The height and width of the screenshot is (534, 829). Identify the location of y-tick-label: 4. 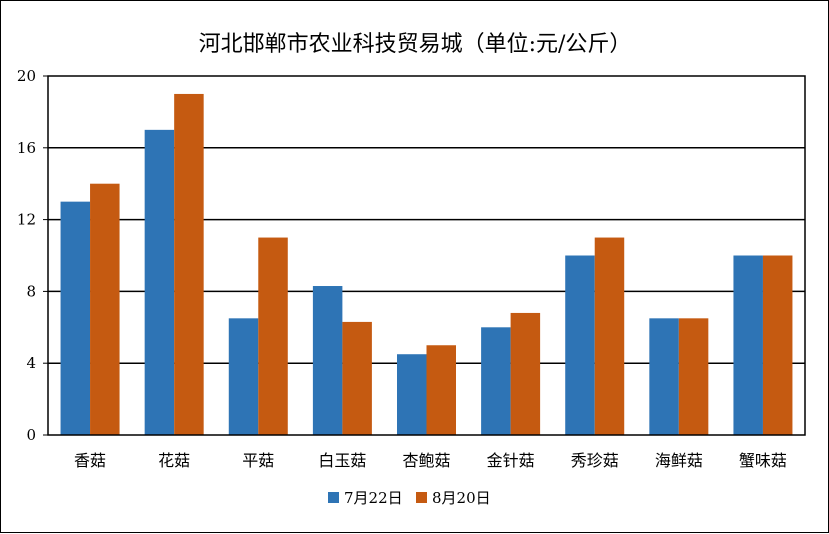
(31, 363).